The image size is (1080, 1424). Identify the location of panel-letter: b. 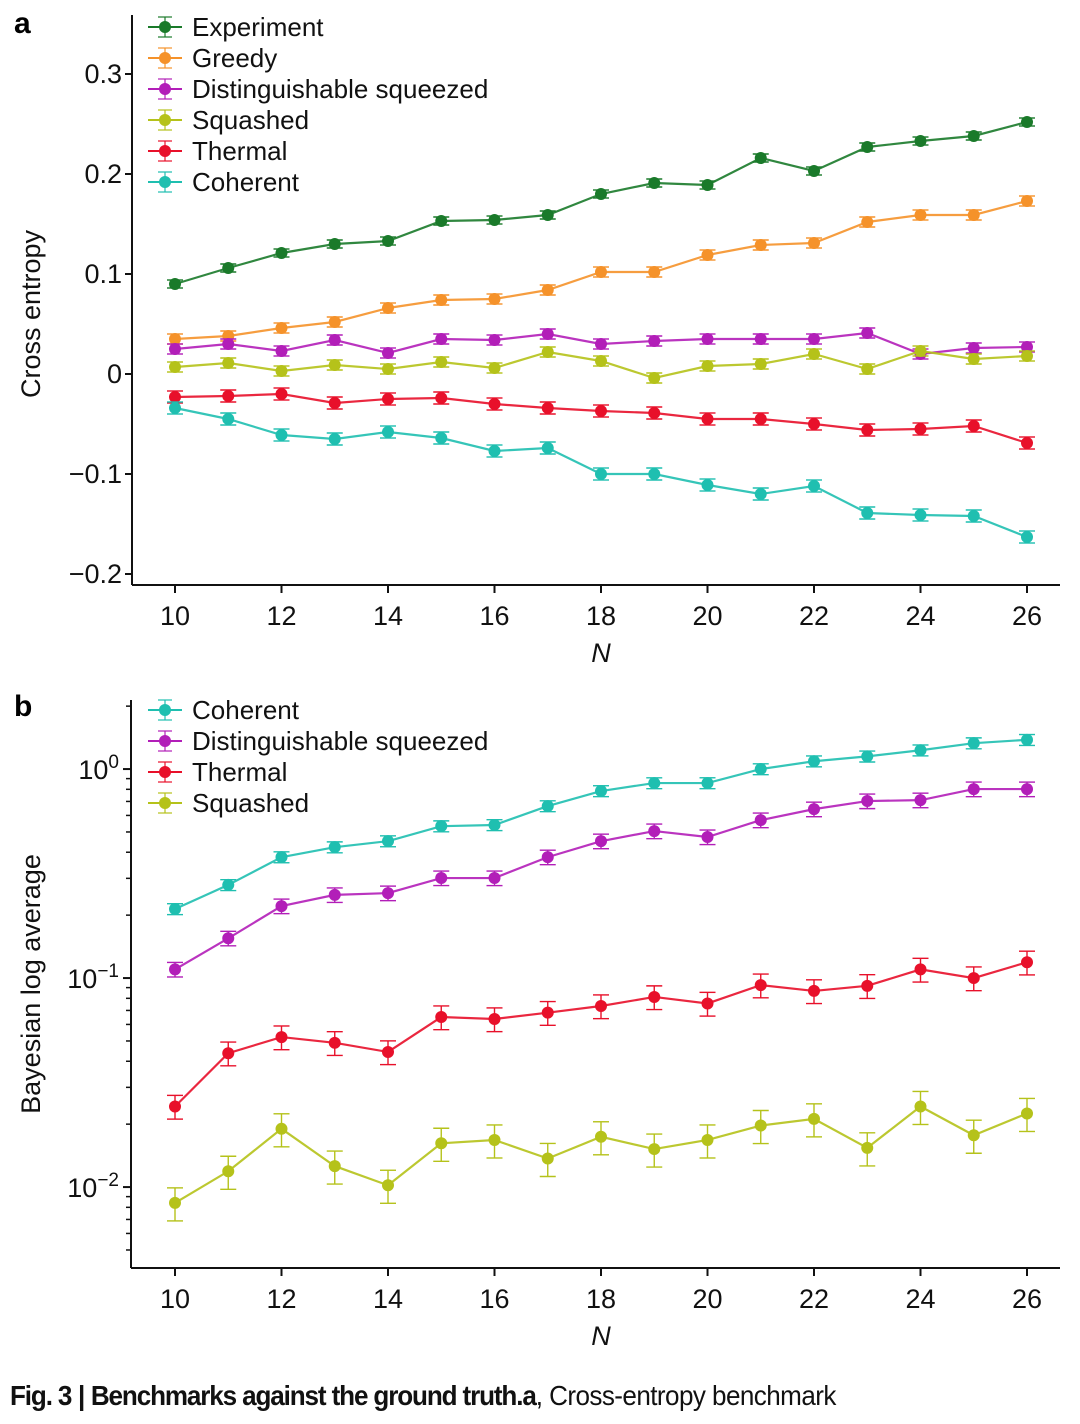
(23, 706).